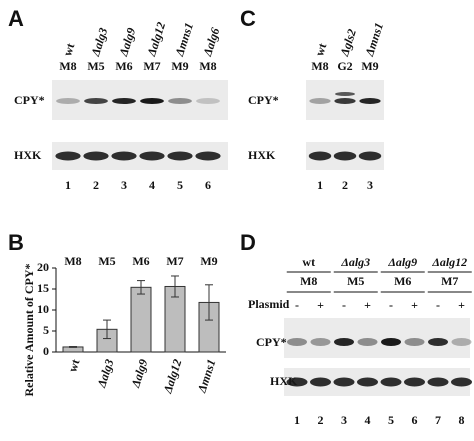 This screenshot has width=474, height=441. I want to click on mutant-label: G2, so click(344, 66).